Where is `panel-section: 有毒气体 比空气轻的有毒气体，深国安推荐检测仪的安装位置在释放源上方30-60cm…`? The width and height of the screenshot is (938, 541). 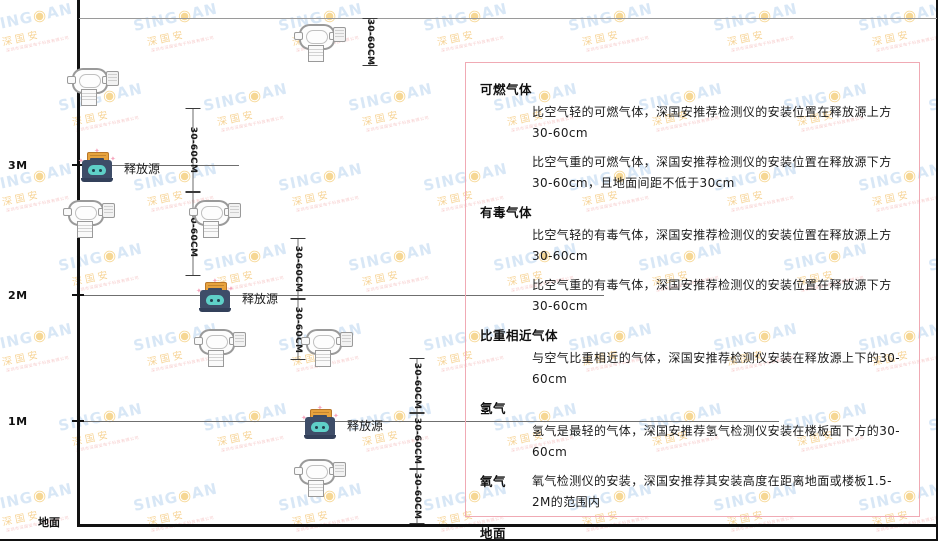
panel-section: 有毒气体 比空气轻的有毒气体，深国安推荐检测仪的安装位置在释放源上方30-60cm… is located at coordinates (692, 259).